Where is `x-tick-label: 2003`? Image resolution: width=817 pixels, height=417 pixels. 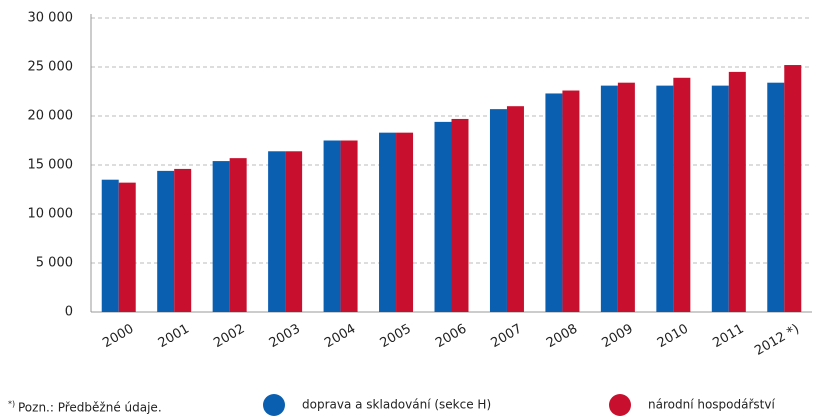 x-tick-label: 2003 is located at coordinates (285, 337).